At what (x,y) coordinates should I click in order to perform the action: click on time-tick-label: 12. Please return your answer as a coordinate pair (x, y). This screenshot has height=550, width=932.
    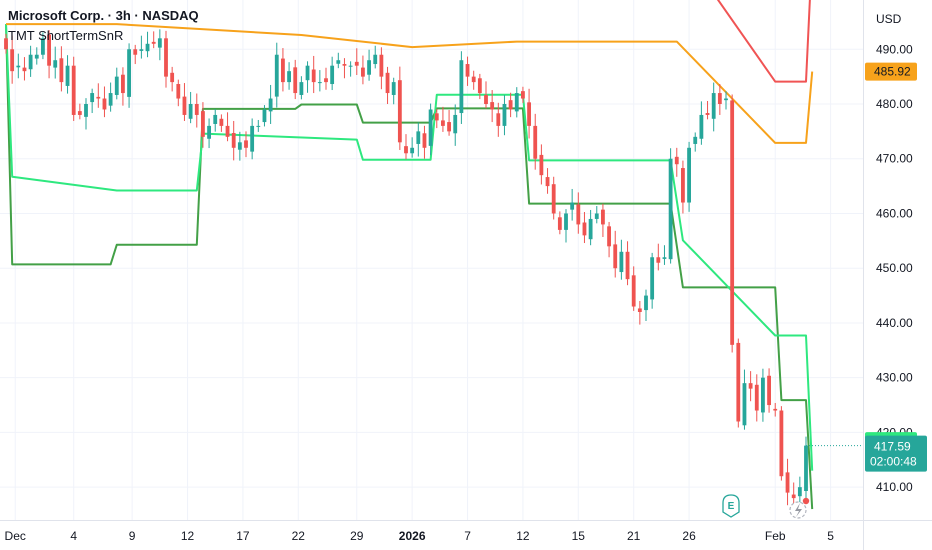
    Looking at the image, I should click on (523, 536).